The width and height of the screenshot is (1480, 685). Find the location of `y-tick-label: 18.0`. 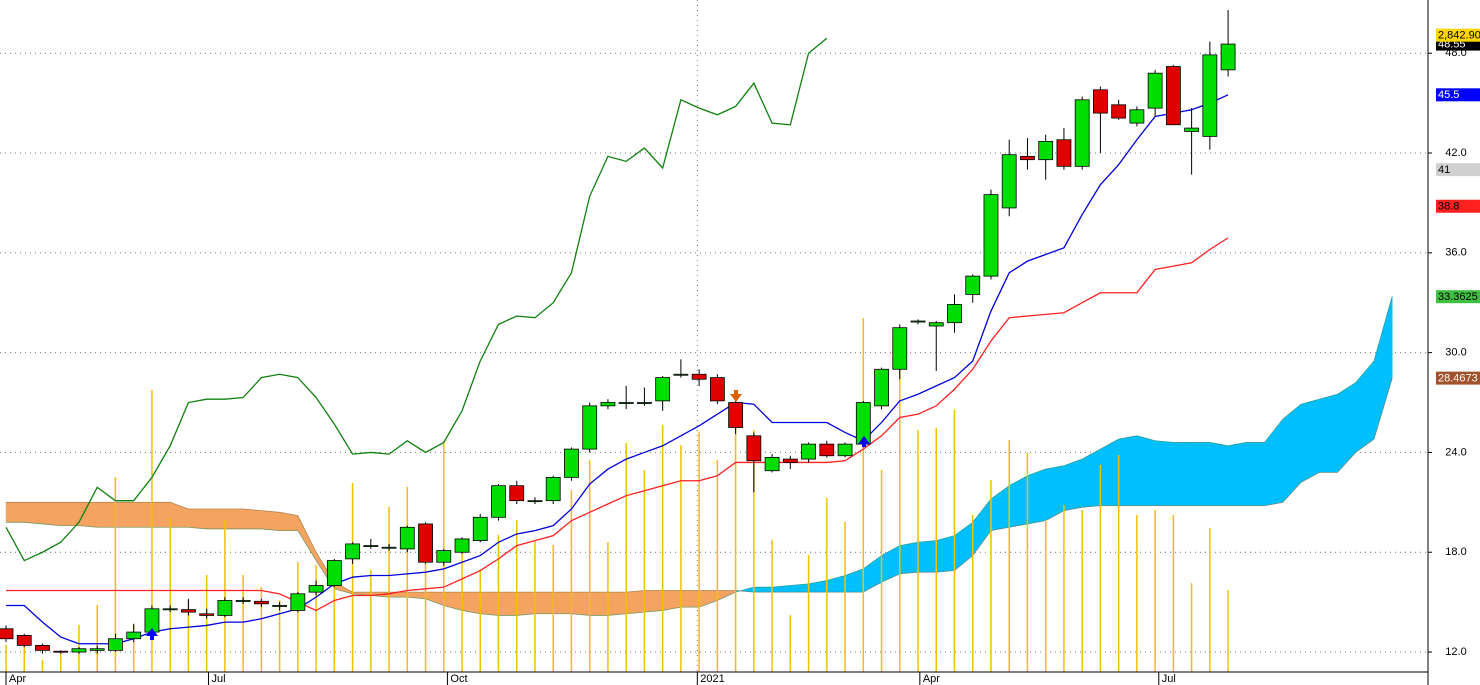

y-tick-label: 18.0 is located at coordinates (1455, 552).